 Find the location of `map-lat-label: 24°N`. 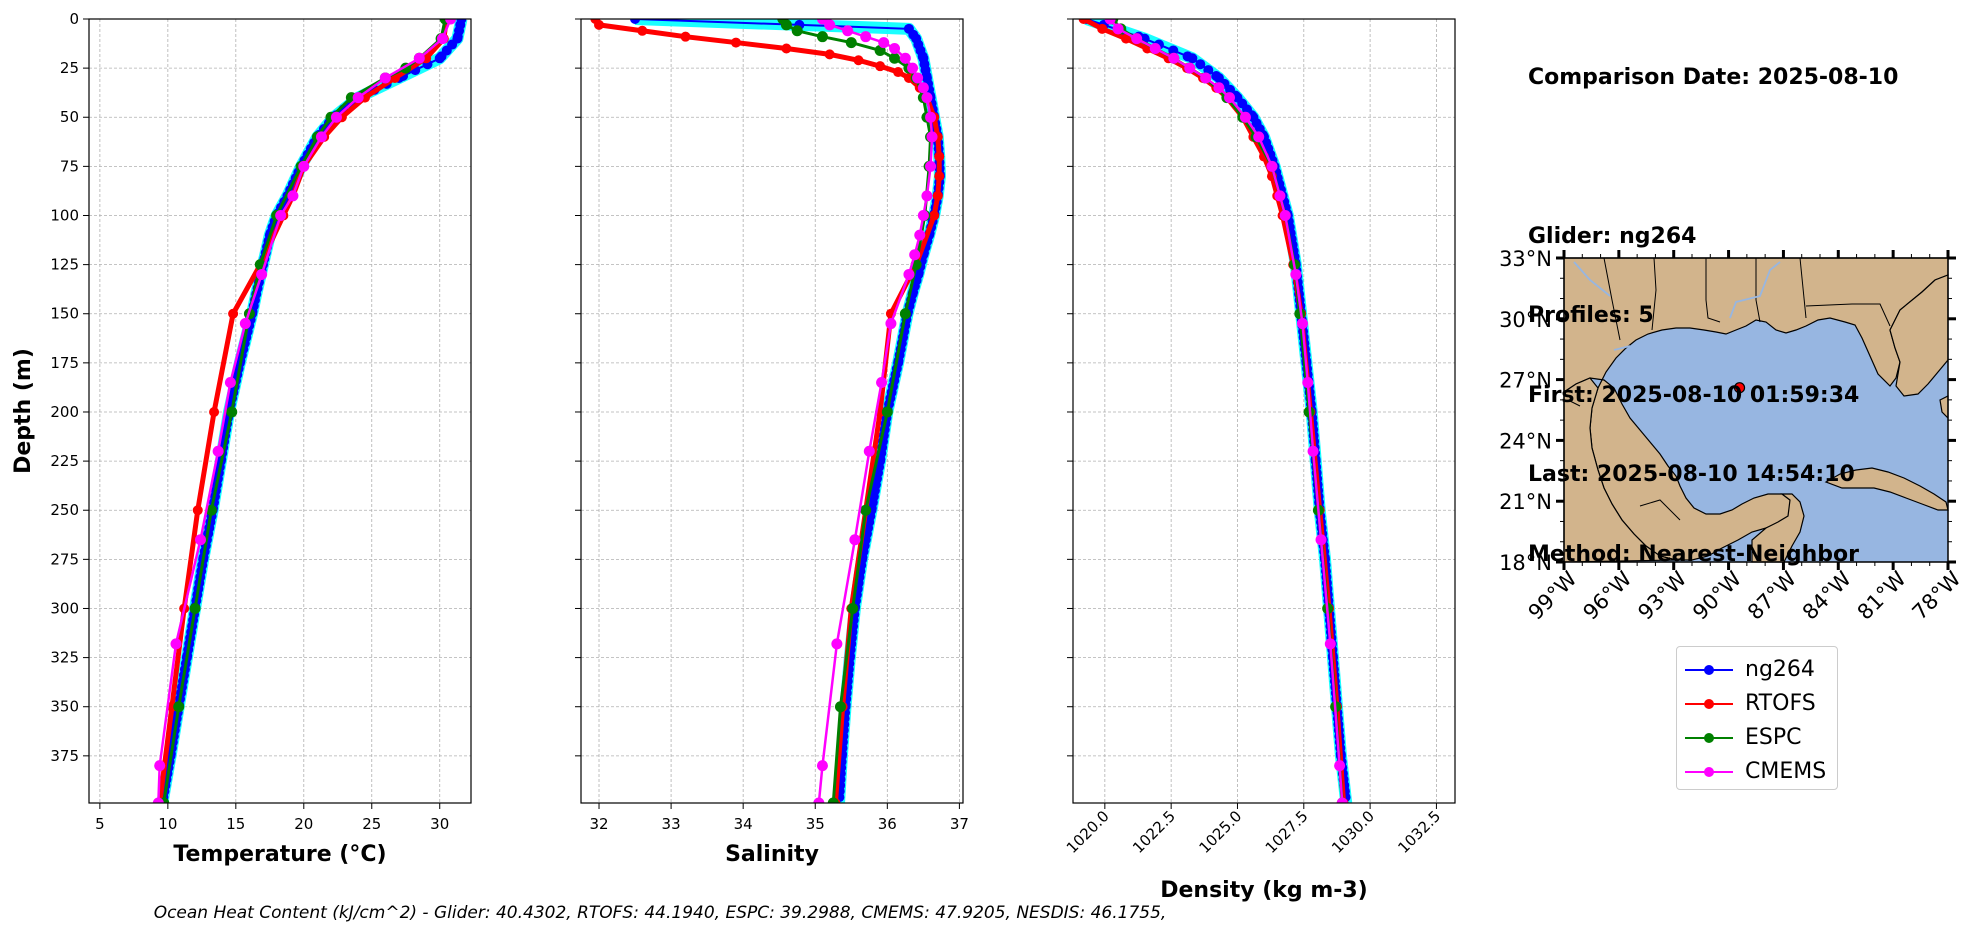

map-lat-label: 24°N is located at coordinates (1525, 441).